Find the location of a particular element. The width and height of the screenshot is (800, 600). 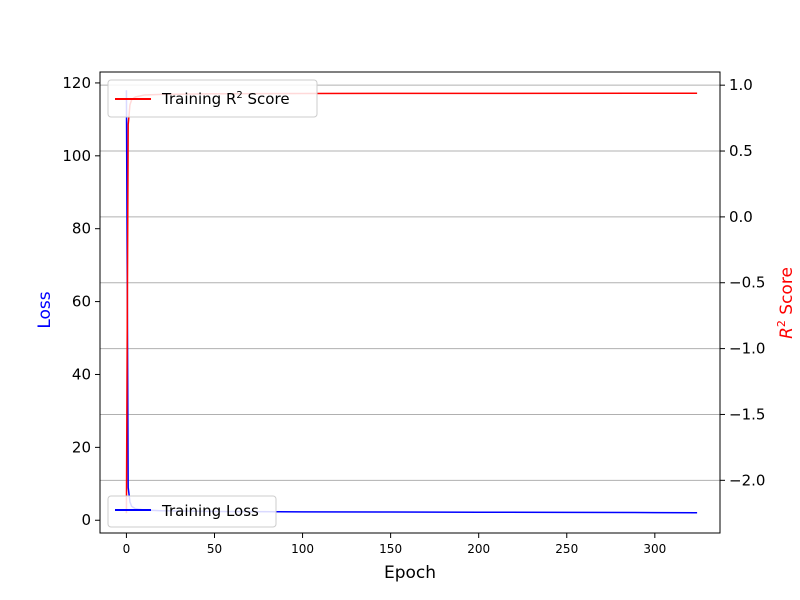

x-axis-ticks: 0 50 100 150 200 250 300 is located at coordinates (394, 544).